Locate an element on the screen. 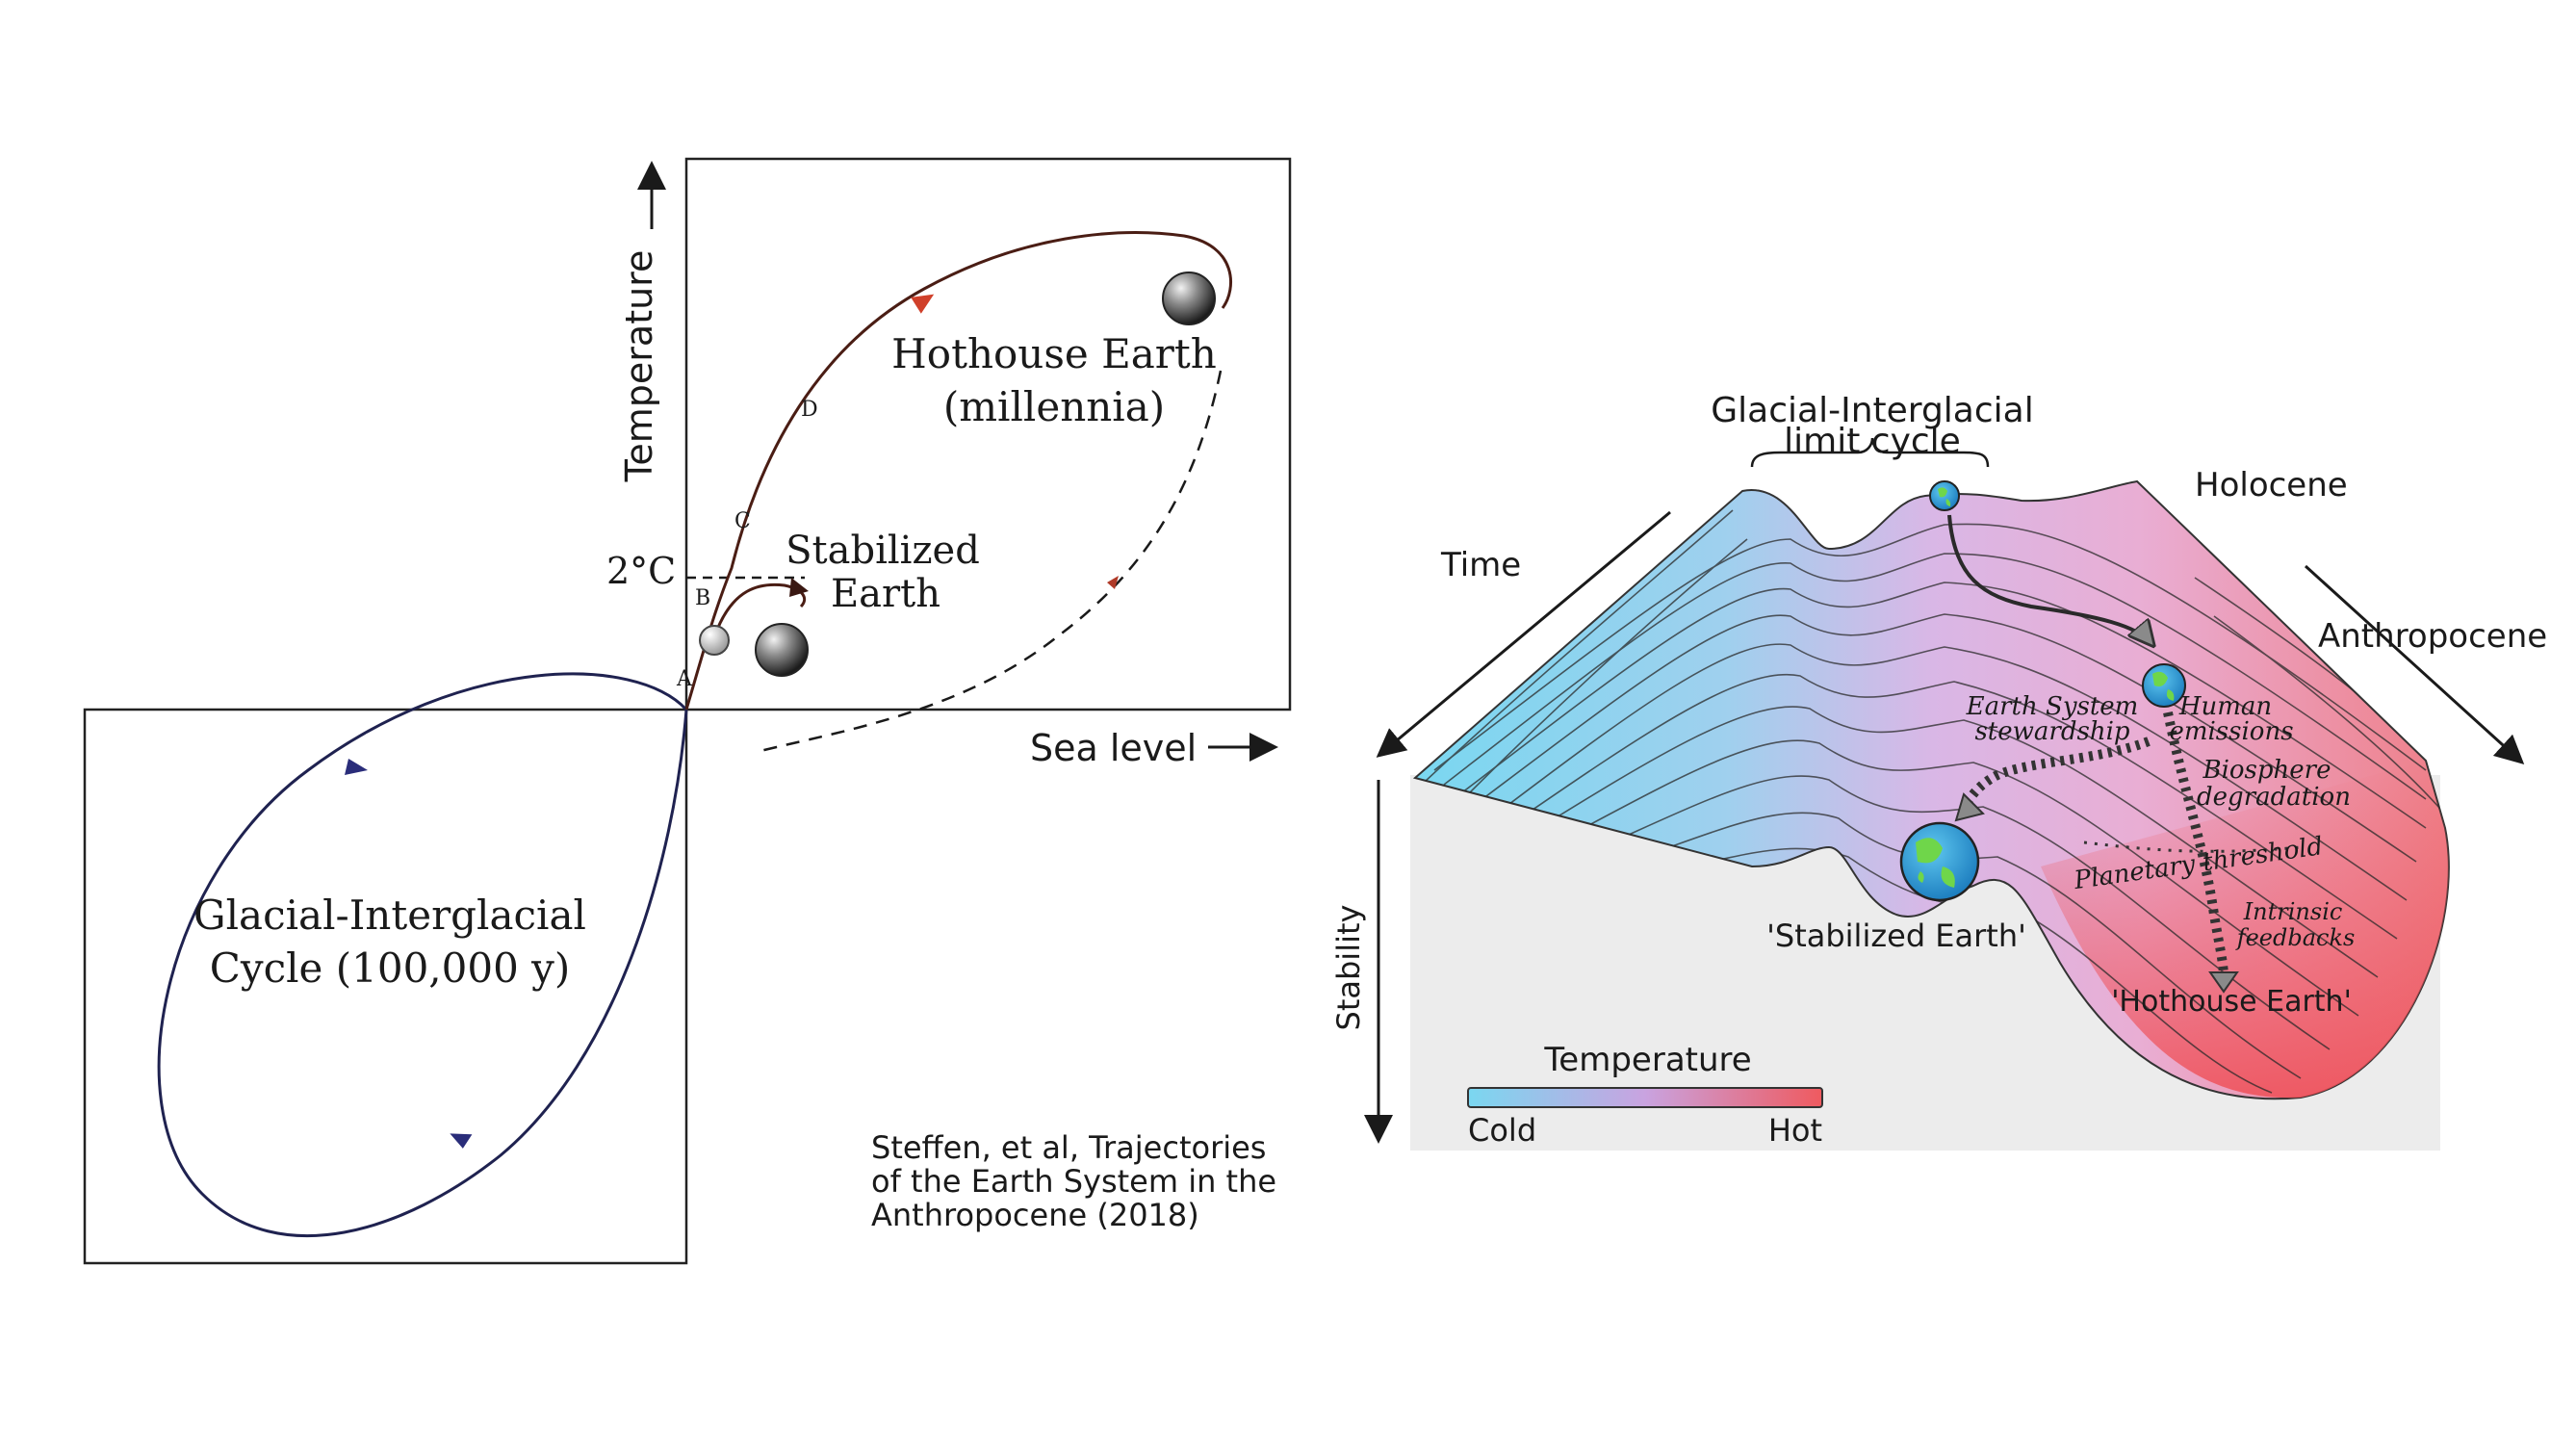 The image size is (2576, 1448). stewardship-line2: stewardship is located at coordinates (2052, 731).